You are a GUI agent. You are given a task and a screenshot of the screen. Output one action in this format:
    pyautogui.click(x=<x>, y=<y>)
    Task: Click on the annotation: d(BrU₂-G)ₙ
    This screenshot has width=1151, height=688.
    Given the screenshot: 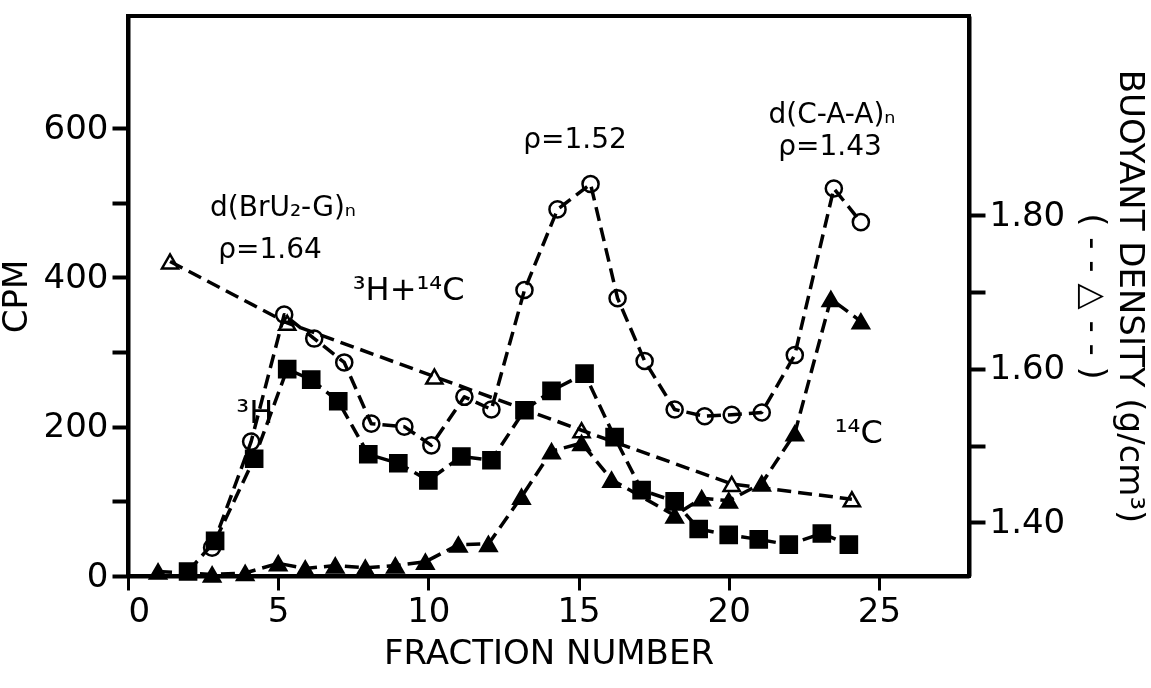 What is the action you would take?
    pyautogui.click(x=283, y=206)
    